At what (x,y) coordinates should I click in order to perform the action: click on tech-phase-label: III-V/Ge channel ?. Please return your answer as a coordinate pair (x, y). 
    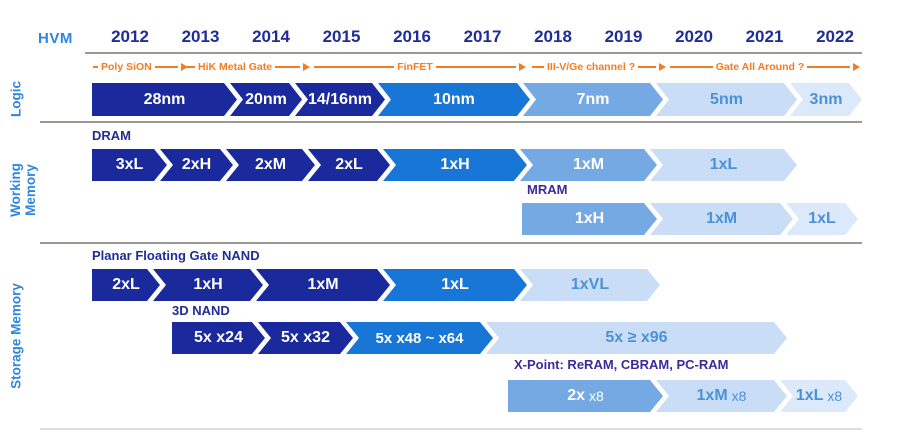
    Looking at the image, I should click on (591, 67).